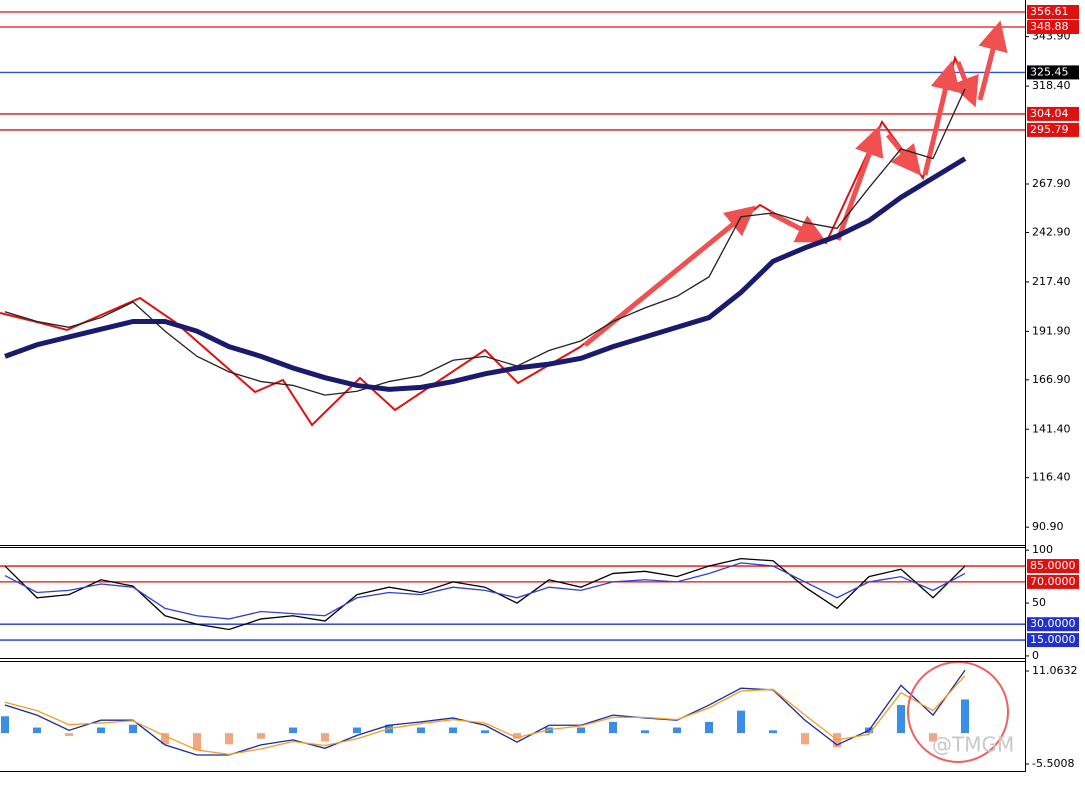  Describe the element at coordinates (1051, 231) in the screenshot. I see `y-tick-label: 242.90` at that location.